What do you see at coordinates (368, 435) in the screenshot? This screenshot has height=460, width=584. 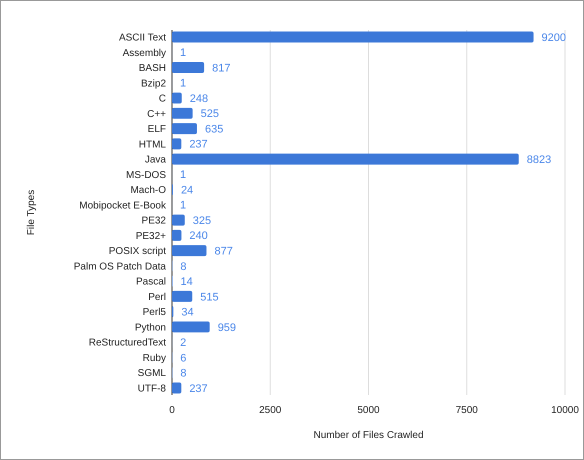 I see `x-axis-title: Number of Files Crawled` at bounding box center [368, 435].